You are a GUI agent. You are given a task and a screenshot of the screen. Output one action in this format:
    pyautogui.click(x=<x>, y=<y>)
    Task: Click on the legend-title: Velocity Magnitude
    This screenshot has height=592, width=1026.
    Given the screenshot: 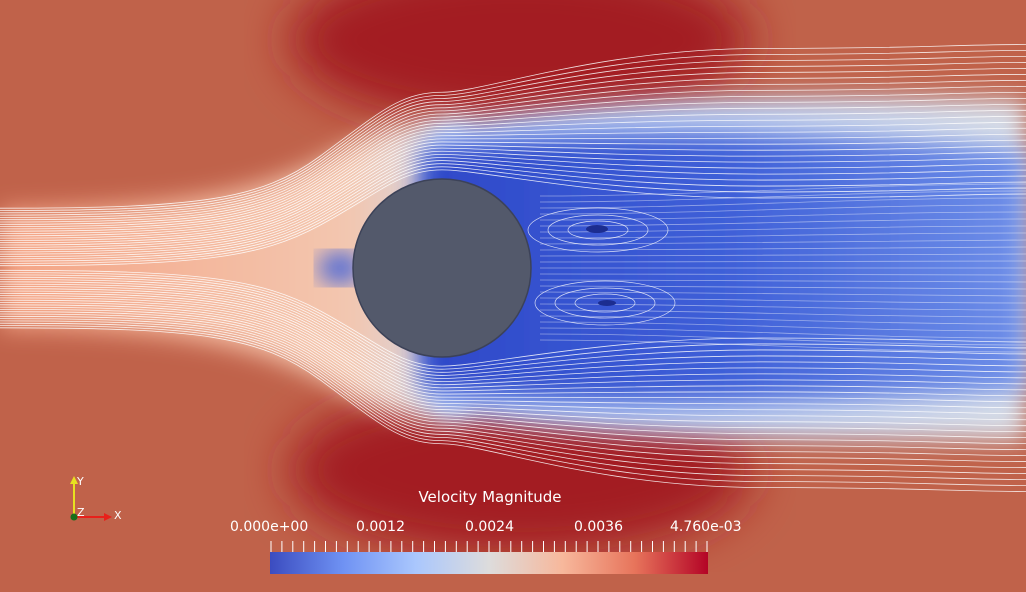 What is the action you would take?
    pyautogui.click(x=490, y=497)
    